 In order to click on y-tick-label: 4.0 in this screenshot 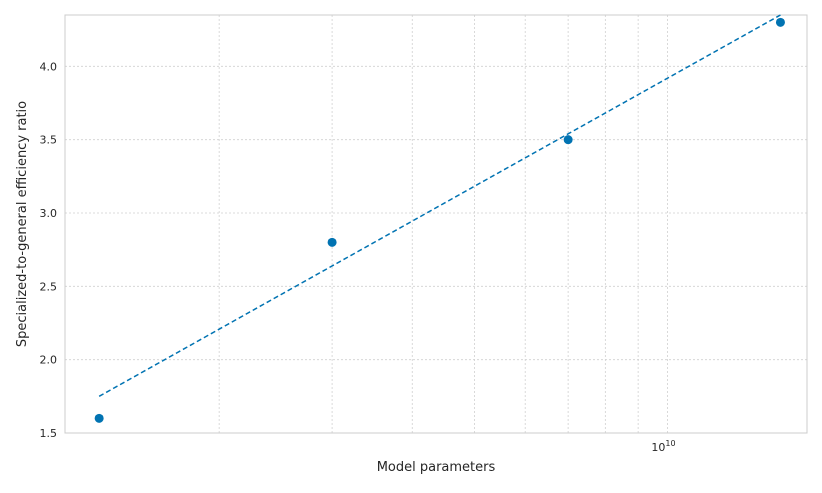, I will do `click(49, 66)`.